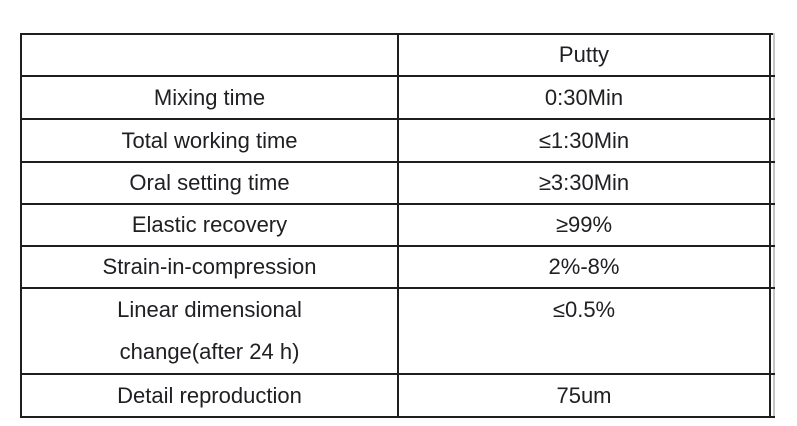 Image resolution: width=797 pixels, height=426 pixels. I want to click on table-row: Oral setting time ≥3:30Min, so click(397, 183).